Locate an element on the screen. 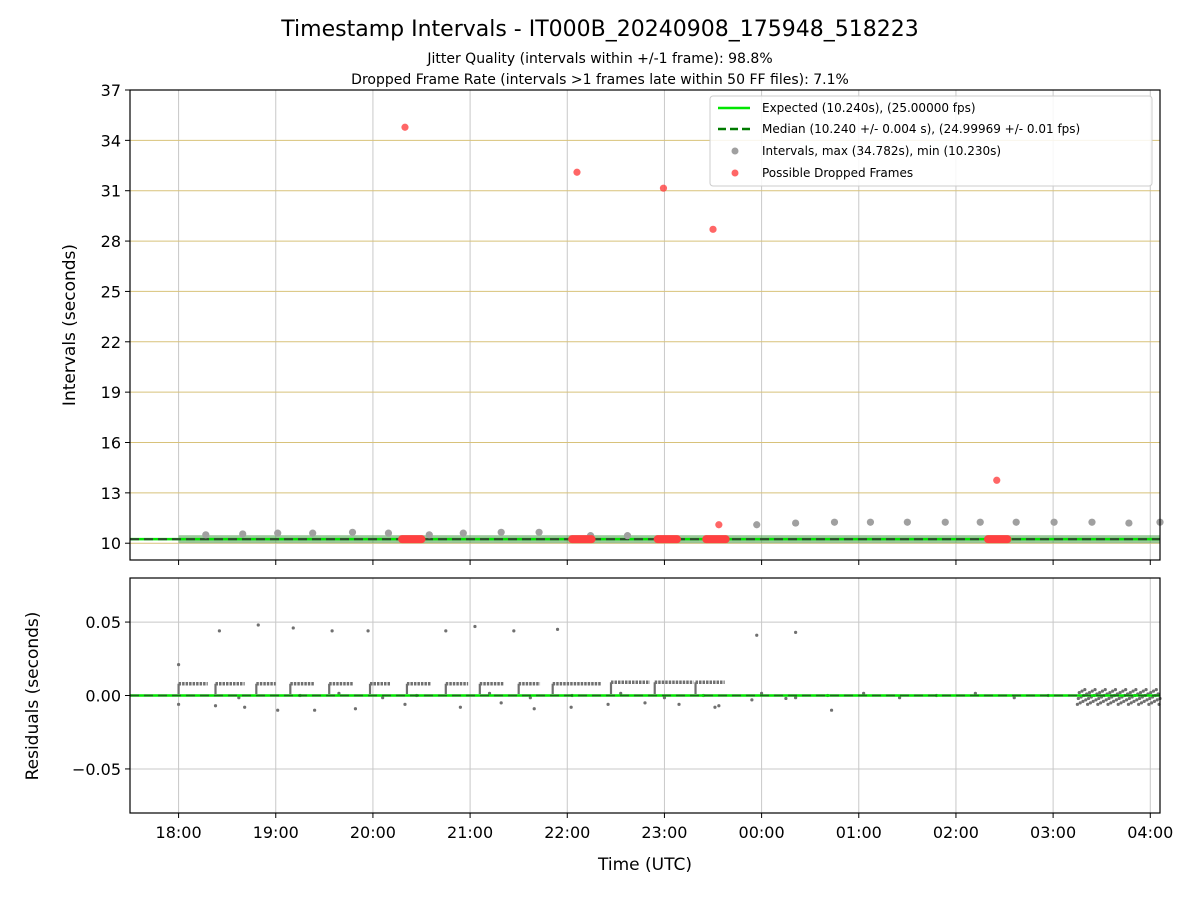 The height and width of the screenshot is (900, 1200). residuals-y-tick-label: −0.05 is located at coordinates (96, 769).